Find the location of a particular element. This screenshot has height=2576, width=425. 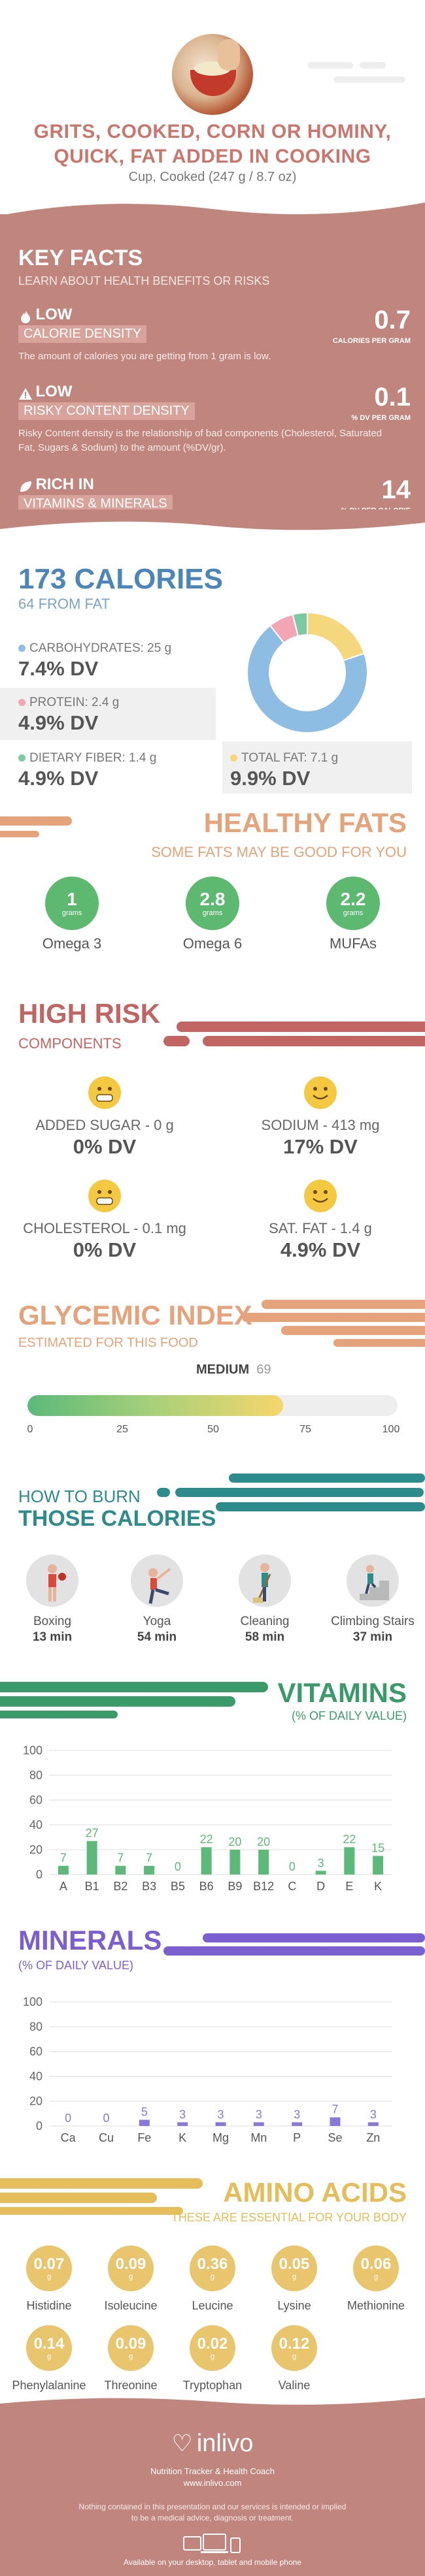

minerals-bar-chart: 0 20 40 60 80 100 0 Ca 0 Cu 5 Fe 3 K 3 Mg 3 Mn 3 P 7 Se 3 Zn is located at coordinates (207, 2069).